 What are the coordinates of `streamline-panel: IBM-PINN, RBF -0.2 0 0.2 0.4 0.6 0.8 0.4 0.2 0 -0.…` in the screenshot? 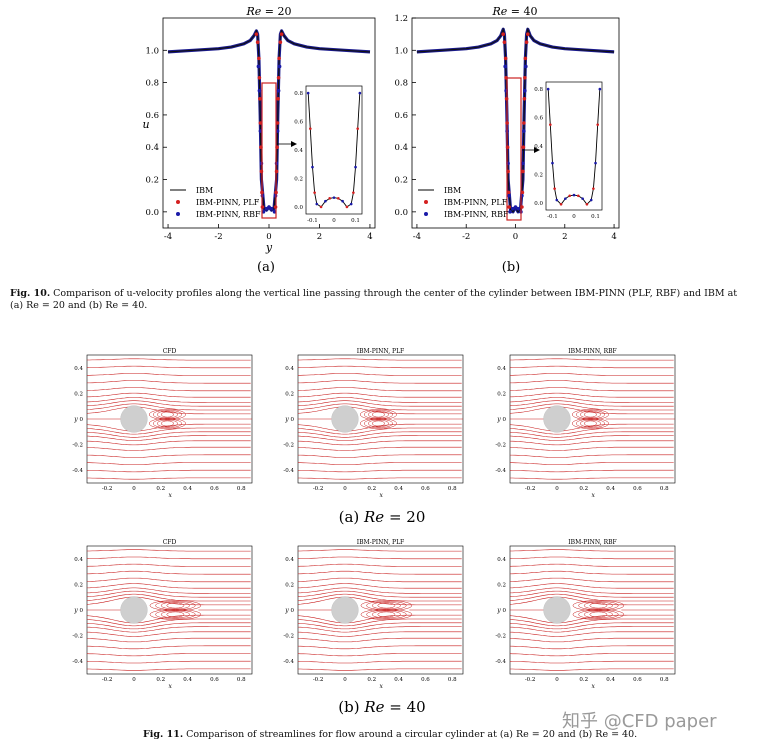 It's located at (585, 423).